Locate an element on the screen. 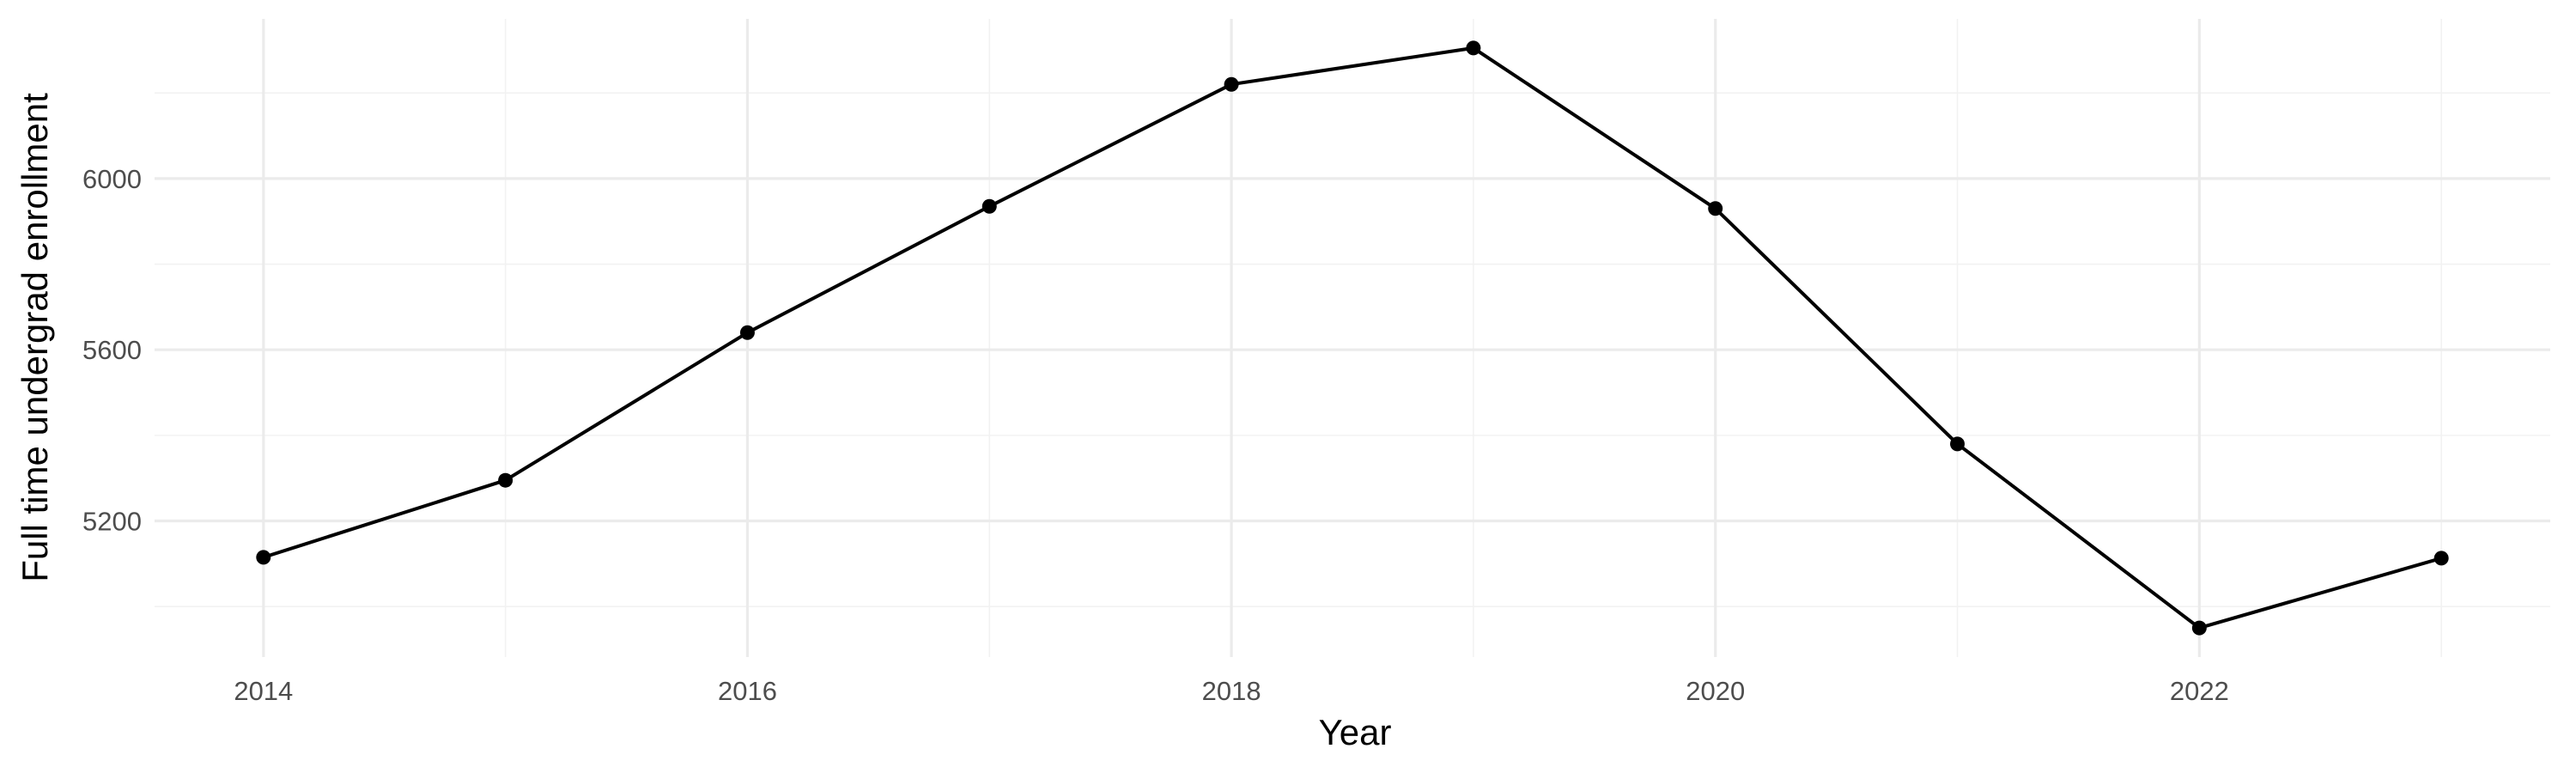 The image size is (2576, 773). x-tick-label: 2020 is located at coordinates (1715, 691).